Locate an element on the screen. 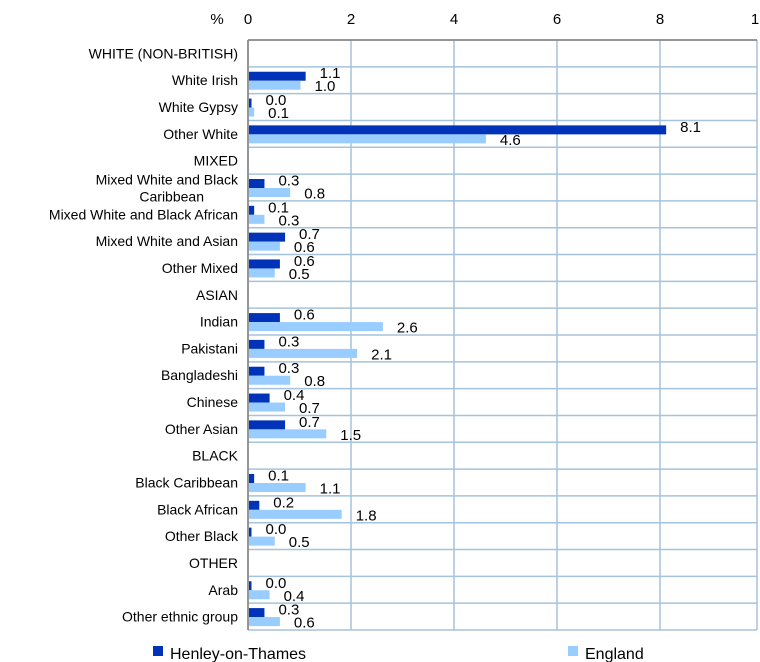 Image resolution: width=760 pixels, height=662 pixels. x-tick-label: 8 is located at coordinates (660, 19).